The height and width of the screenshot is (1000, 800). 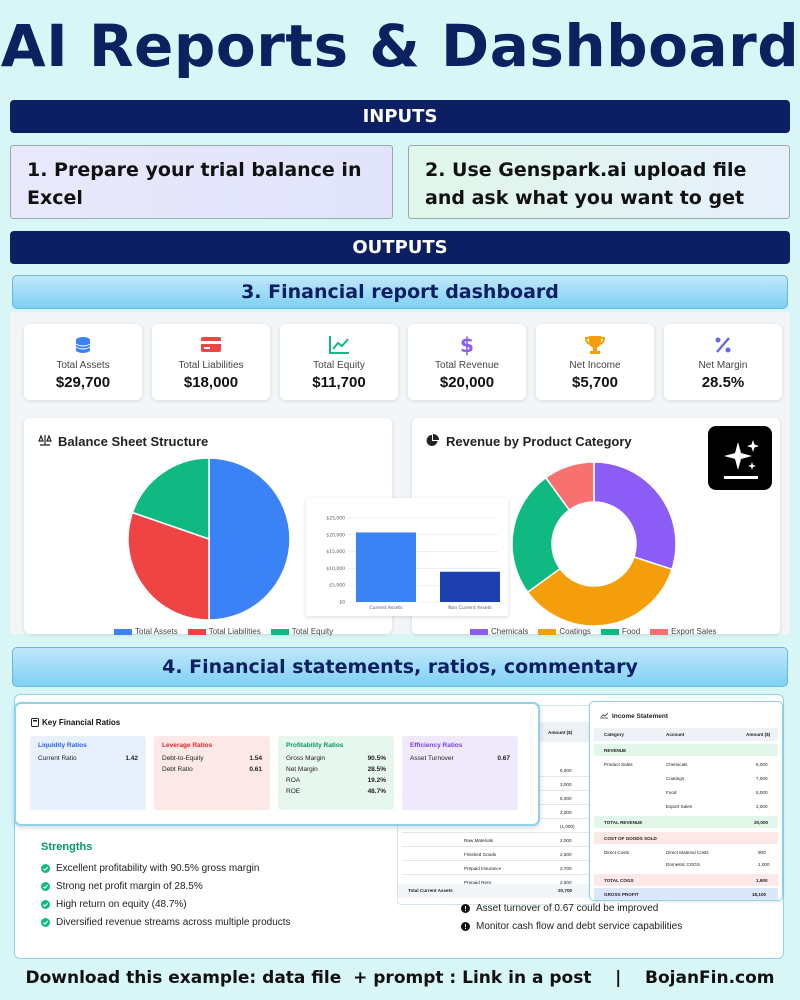 What do you see at coordinates (211, 344) in the screenshot?
I see `credit-card-icon` at bounding box center [211, 344].